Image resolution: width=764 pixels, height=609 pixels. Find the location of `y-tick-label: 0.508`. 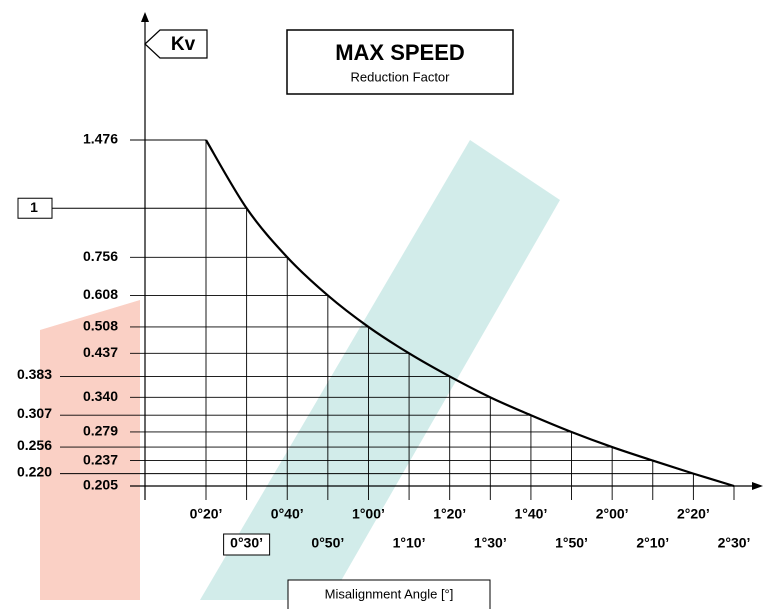

y-tick-label: 0.508 is located at coordinates (100, 326).